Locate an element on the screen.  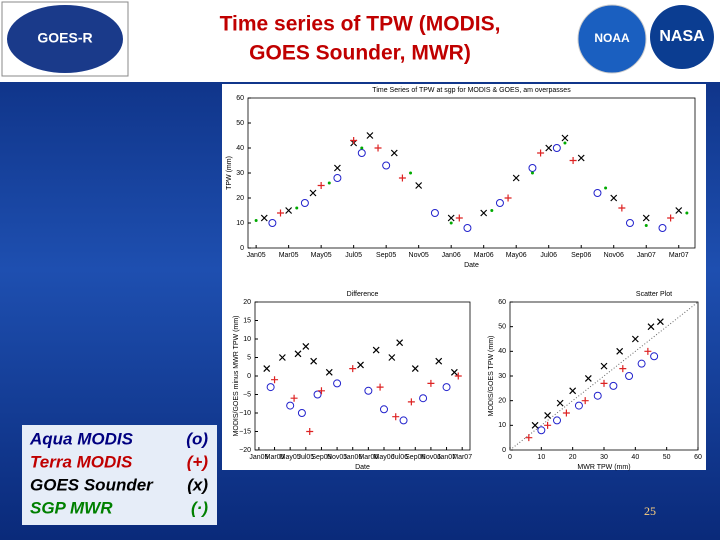
legend-name: Aqua MODIS is located at coordinates (81, 438).